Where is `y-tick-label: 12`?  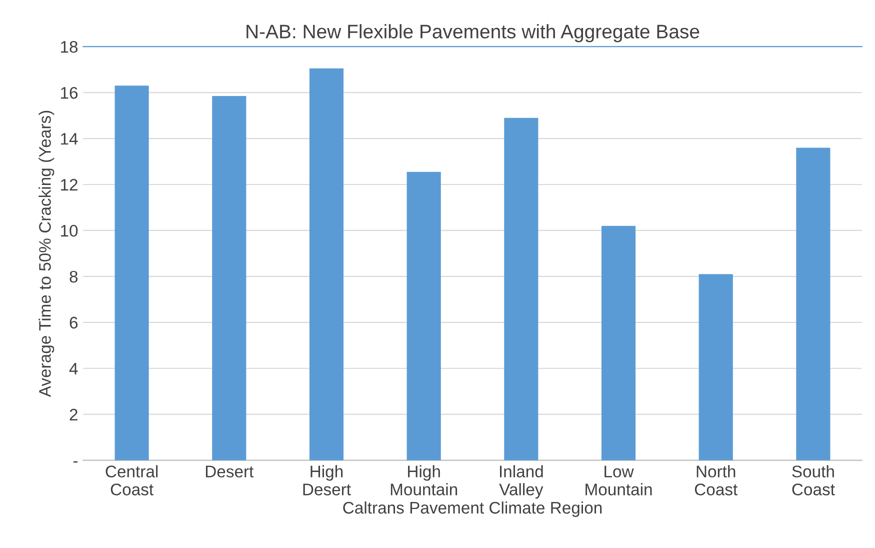
y-tick-label: 12 is located at coordinates (69, 184).